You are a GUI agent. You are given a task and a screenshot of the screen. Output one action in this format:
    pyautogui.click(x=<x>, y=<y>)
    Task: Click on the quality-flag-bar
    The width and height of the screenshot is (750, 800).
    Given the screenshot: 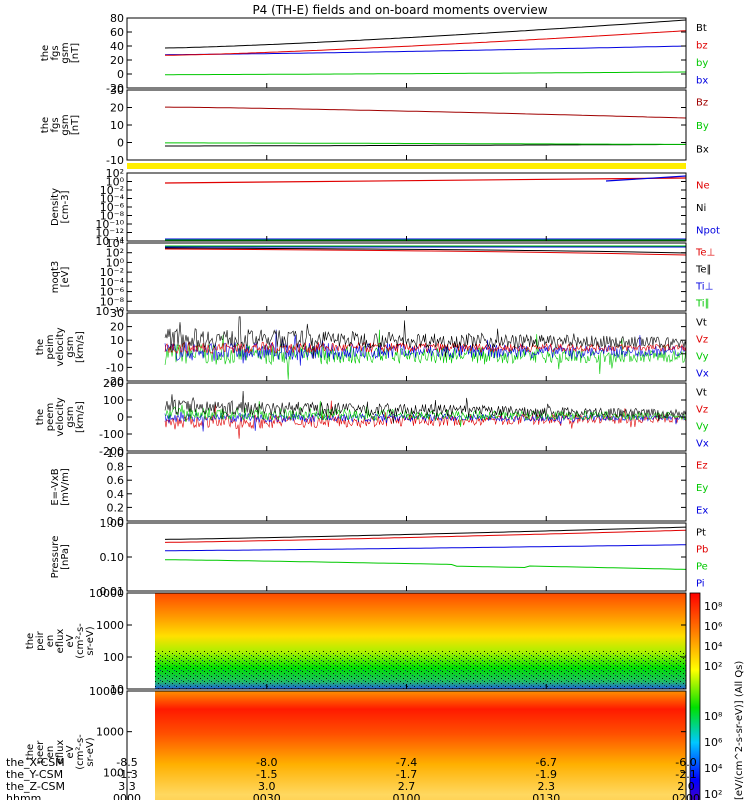 What is the action you would take?
    pyautogui.click(x=406, y=166)
    